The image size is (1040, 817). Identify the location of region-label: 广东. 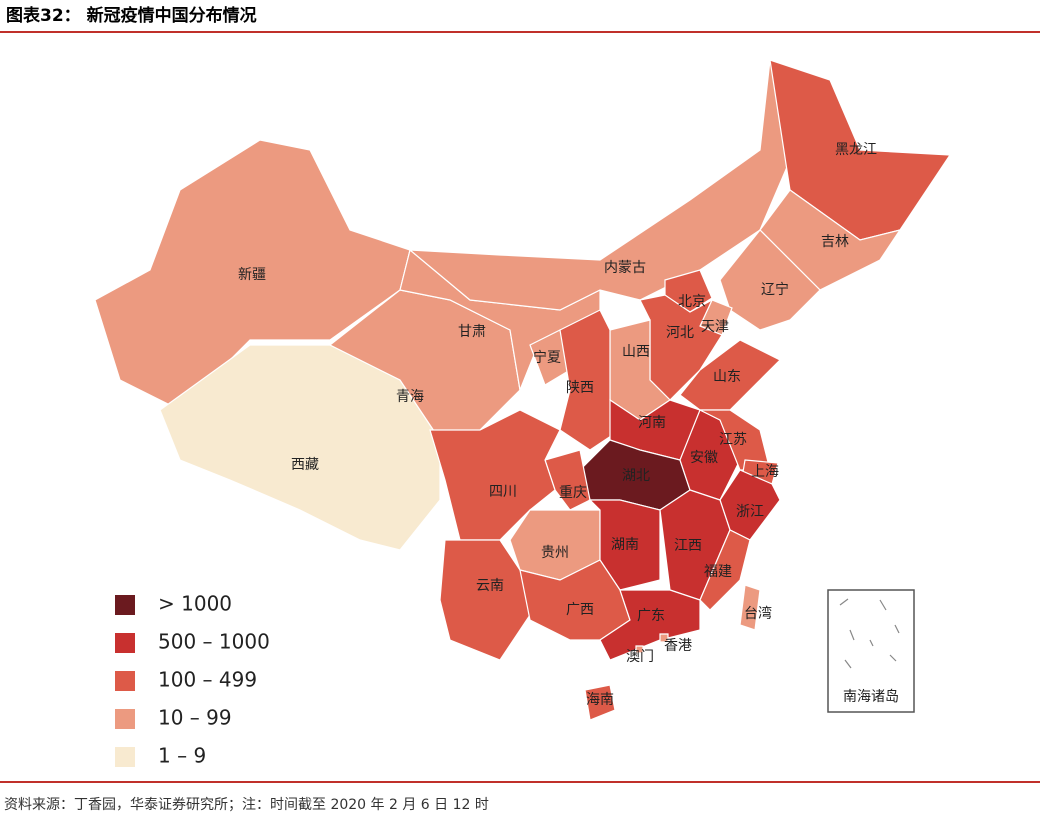
(651, 616).